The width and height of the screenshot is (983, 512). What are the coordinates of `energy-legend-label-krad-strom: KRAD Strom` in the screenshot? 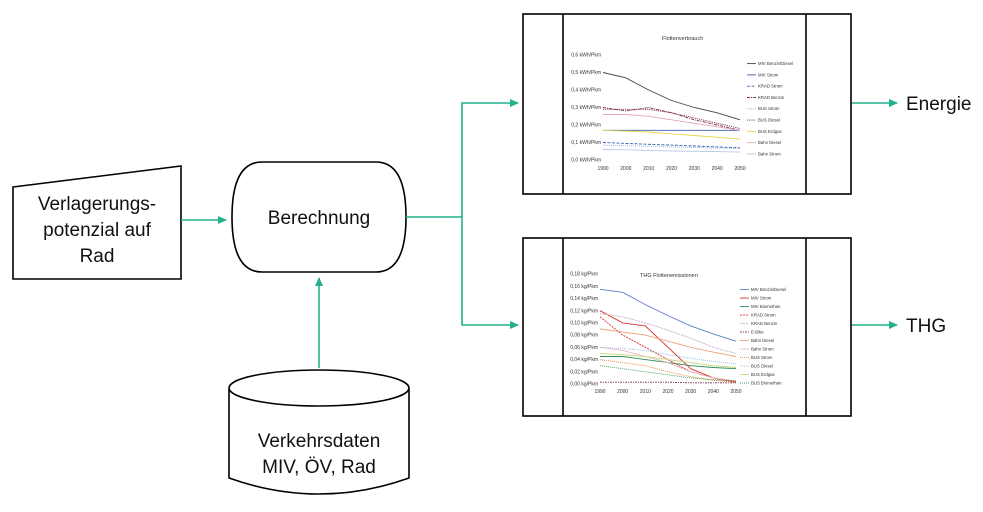 It's located at (770, 86).